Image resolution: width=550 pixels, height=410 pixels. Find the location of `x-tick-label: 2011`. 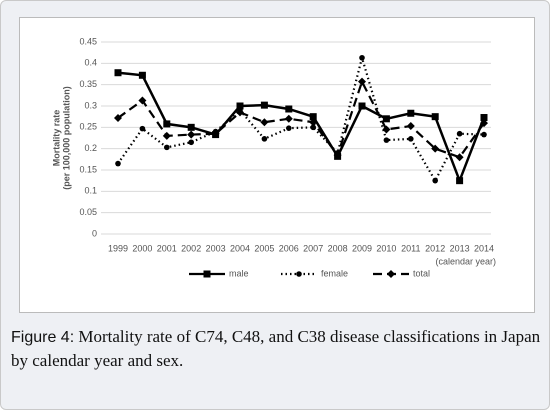

x-tick-label: 2011 is located at coordinates (410, 248).